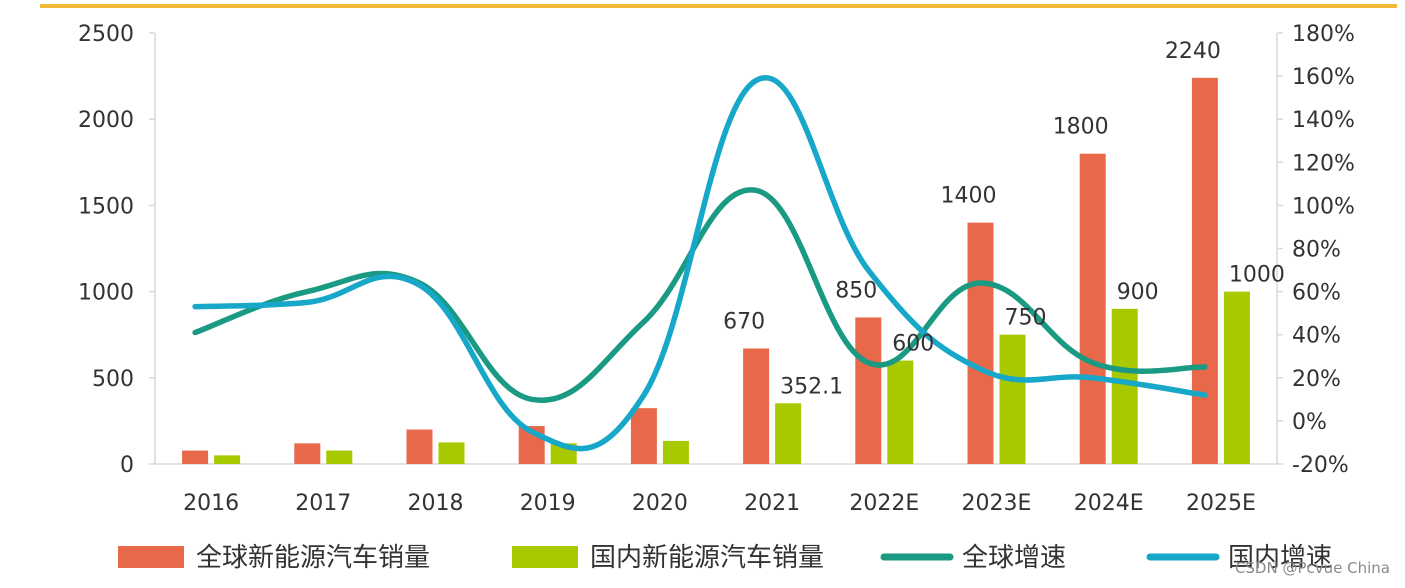 The image size is (1405, 588). Describe the element at coordinates (127, 465) in the screenshot. I see `y-left-tick-label: 0` at that location.